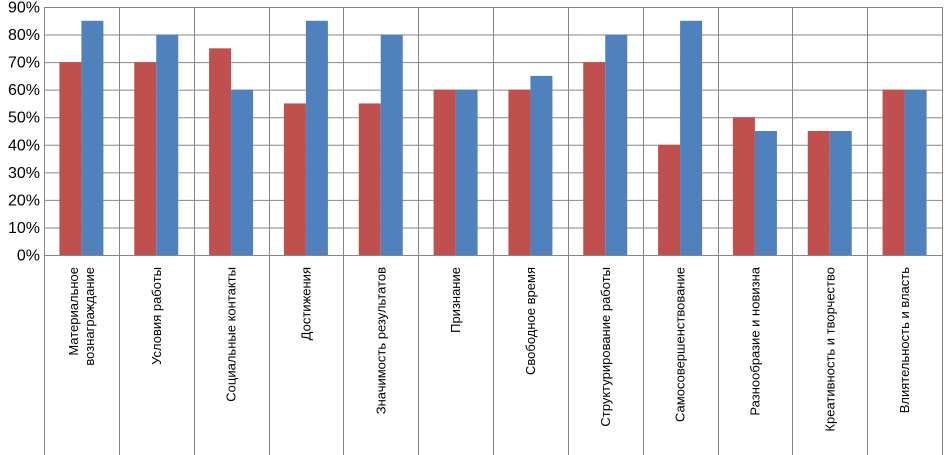  I want to click on y-tick-label-0: 0%, so click(28, 256).